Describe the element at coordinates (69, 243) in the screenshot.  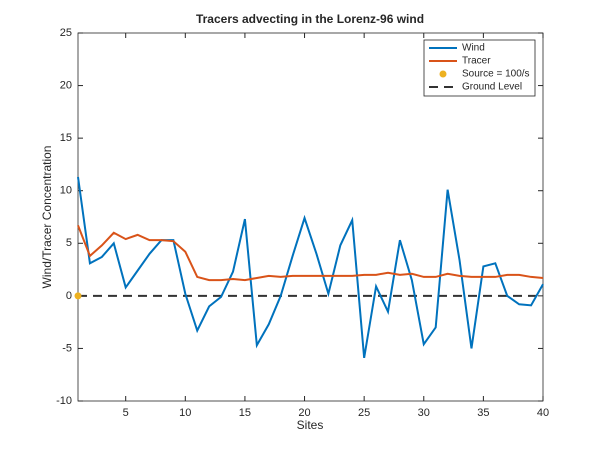
I see `y-tick-label: 5` at that location.